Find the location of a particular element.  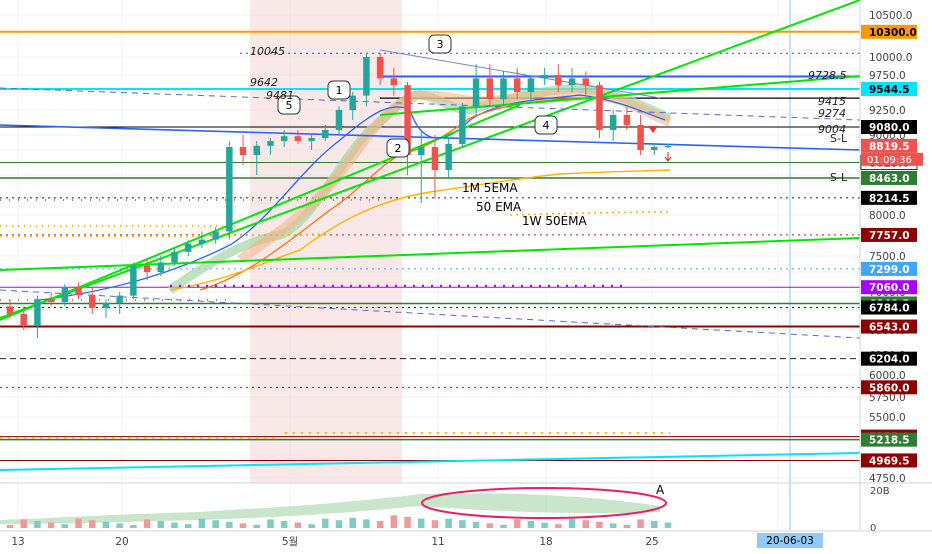

time-tick-label: 18 is located at coordinates (545, 542).